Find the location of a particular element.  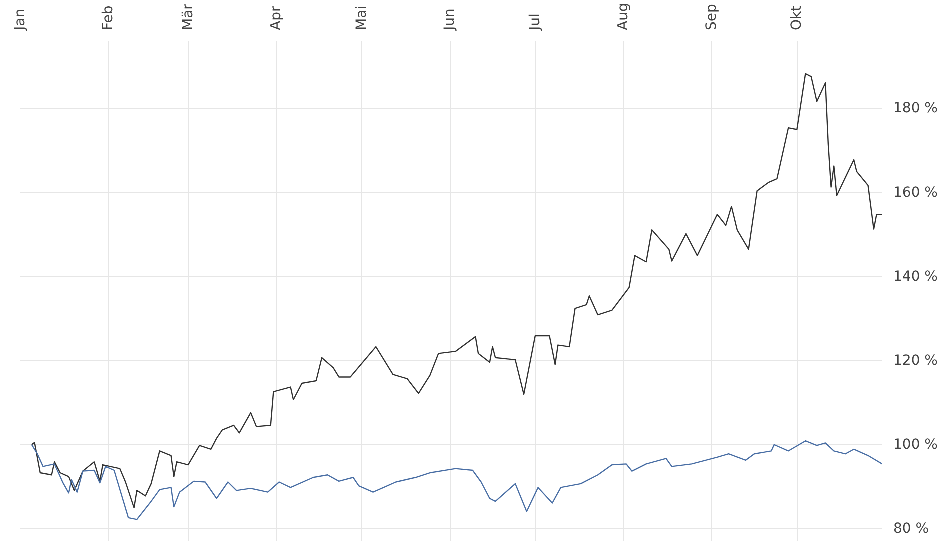

x-tick-label: Jul is located at coordinates (535, 23).